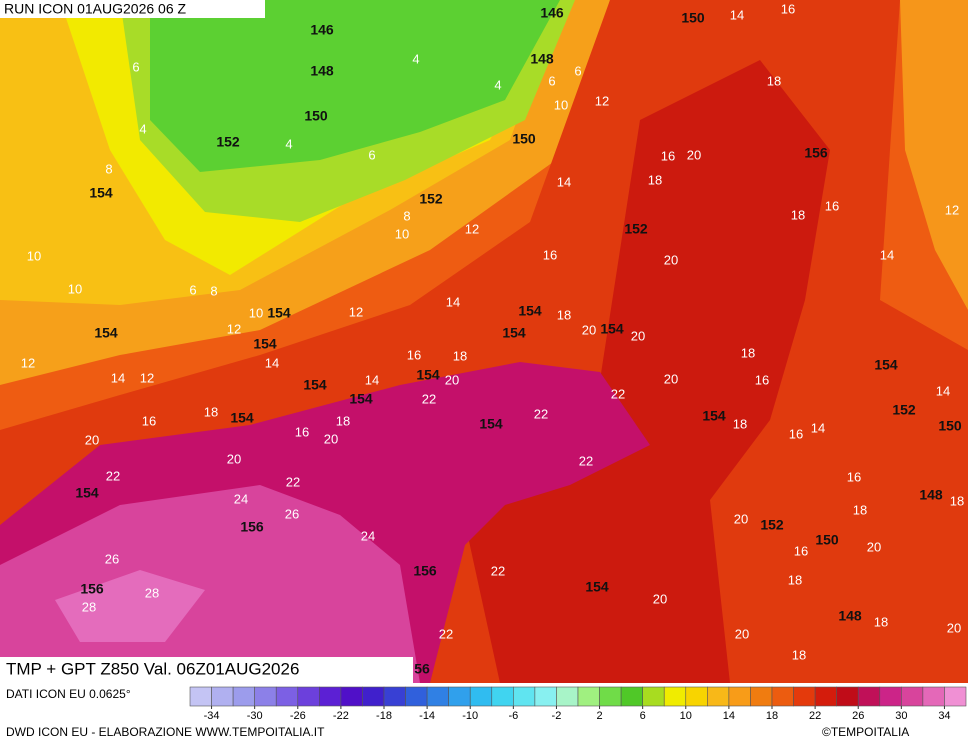  What do you see at coordinates (241, 498) in the screenshot?
I see `temperature-label: 24` at bounding box center [241, 498].